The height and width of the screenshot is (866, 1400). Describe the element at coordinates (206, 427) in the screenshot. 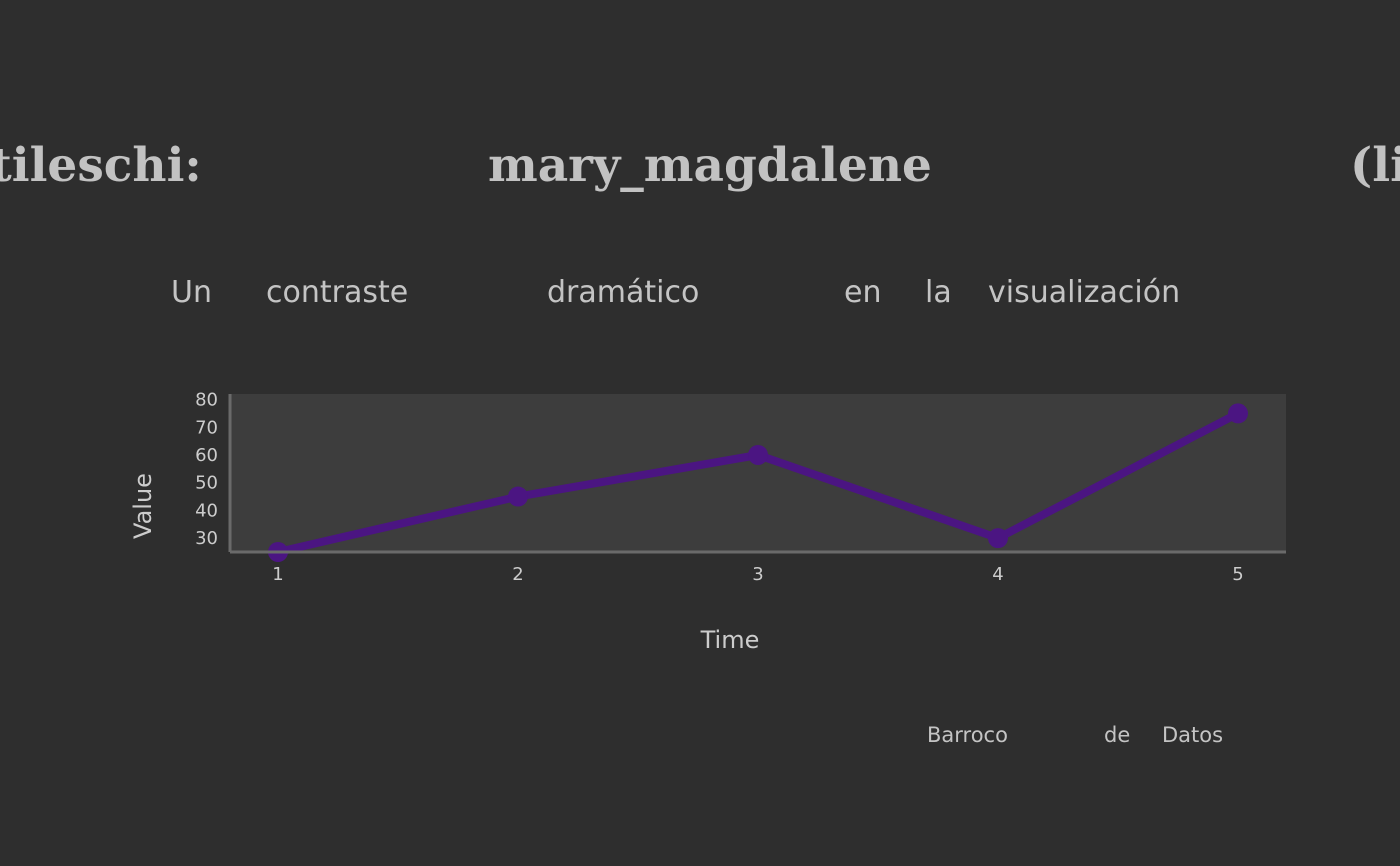

I see `y-tick-label: 70` at that location.